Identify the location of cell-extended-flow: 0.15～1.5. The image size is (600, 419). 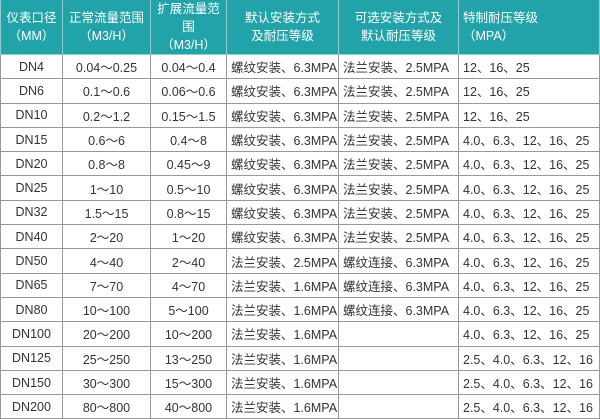
(188, 115).